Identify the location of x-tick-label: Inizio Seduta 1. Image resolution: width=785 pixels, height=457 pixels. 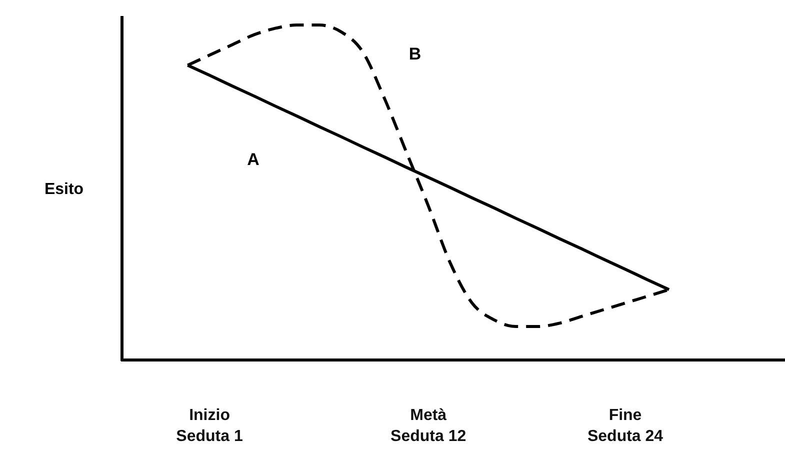
(209, 426).